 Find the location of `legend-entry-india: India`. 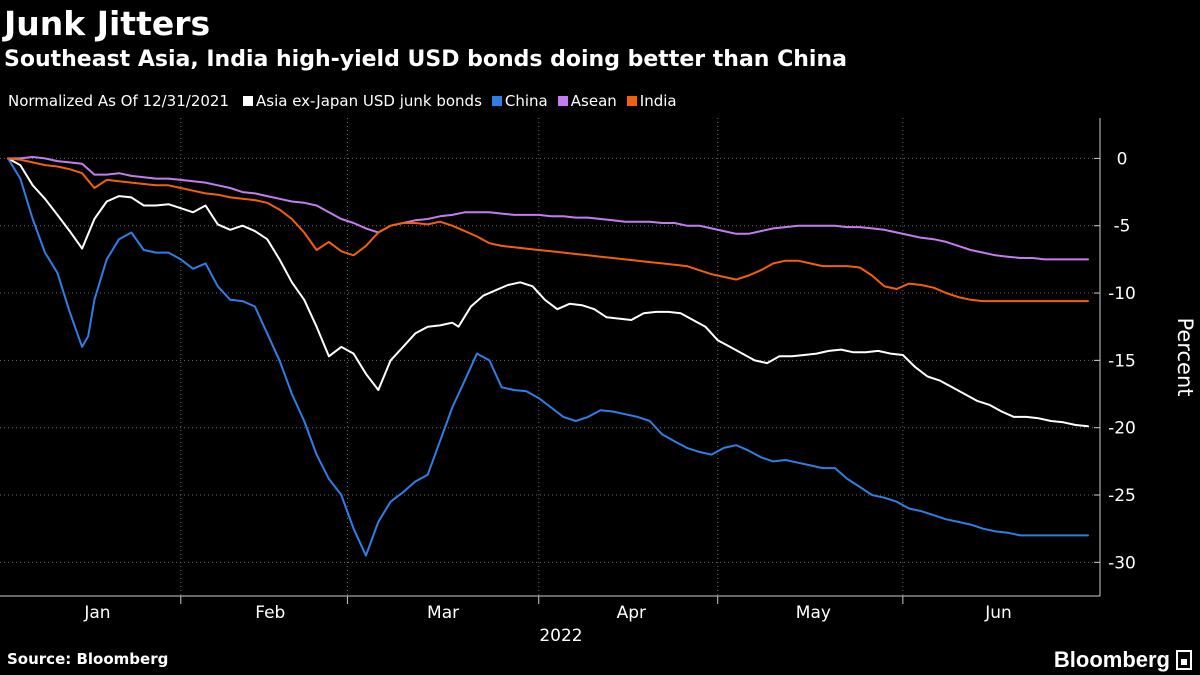

legend-entry-india: India is located at coordinates (651, 101).